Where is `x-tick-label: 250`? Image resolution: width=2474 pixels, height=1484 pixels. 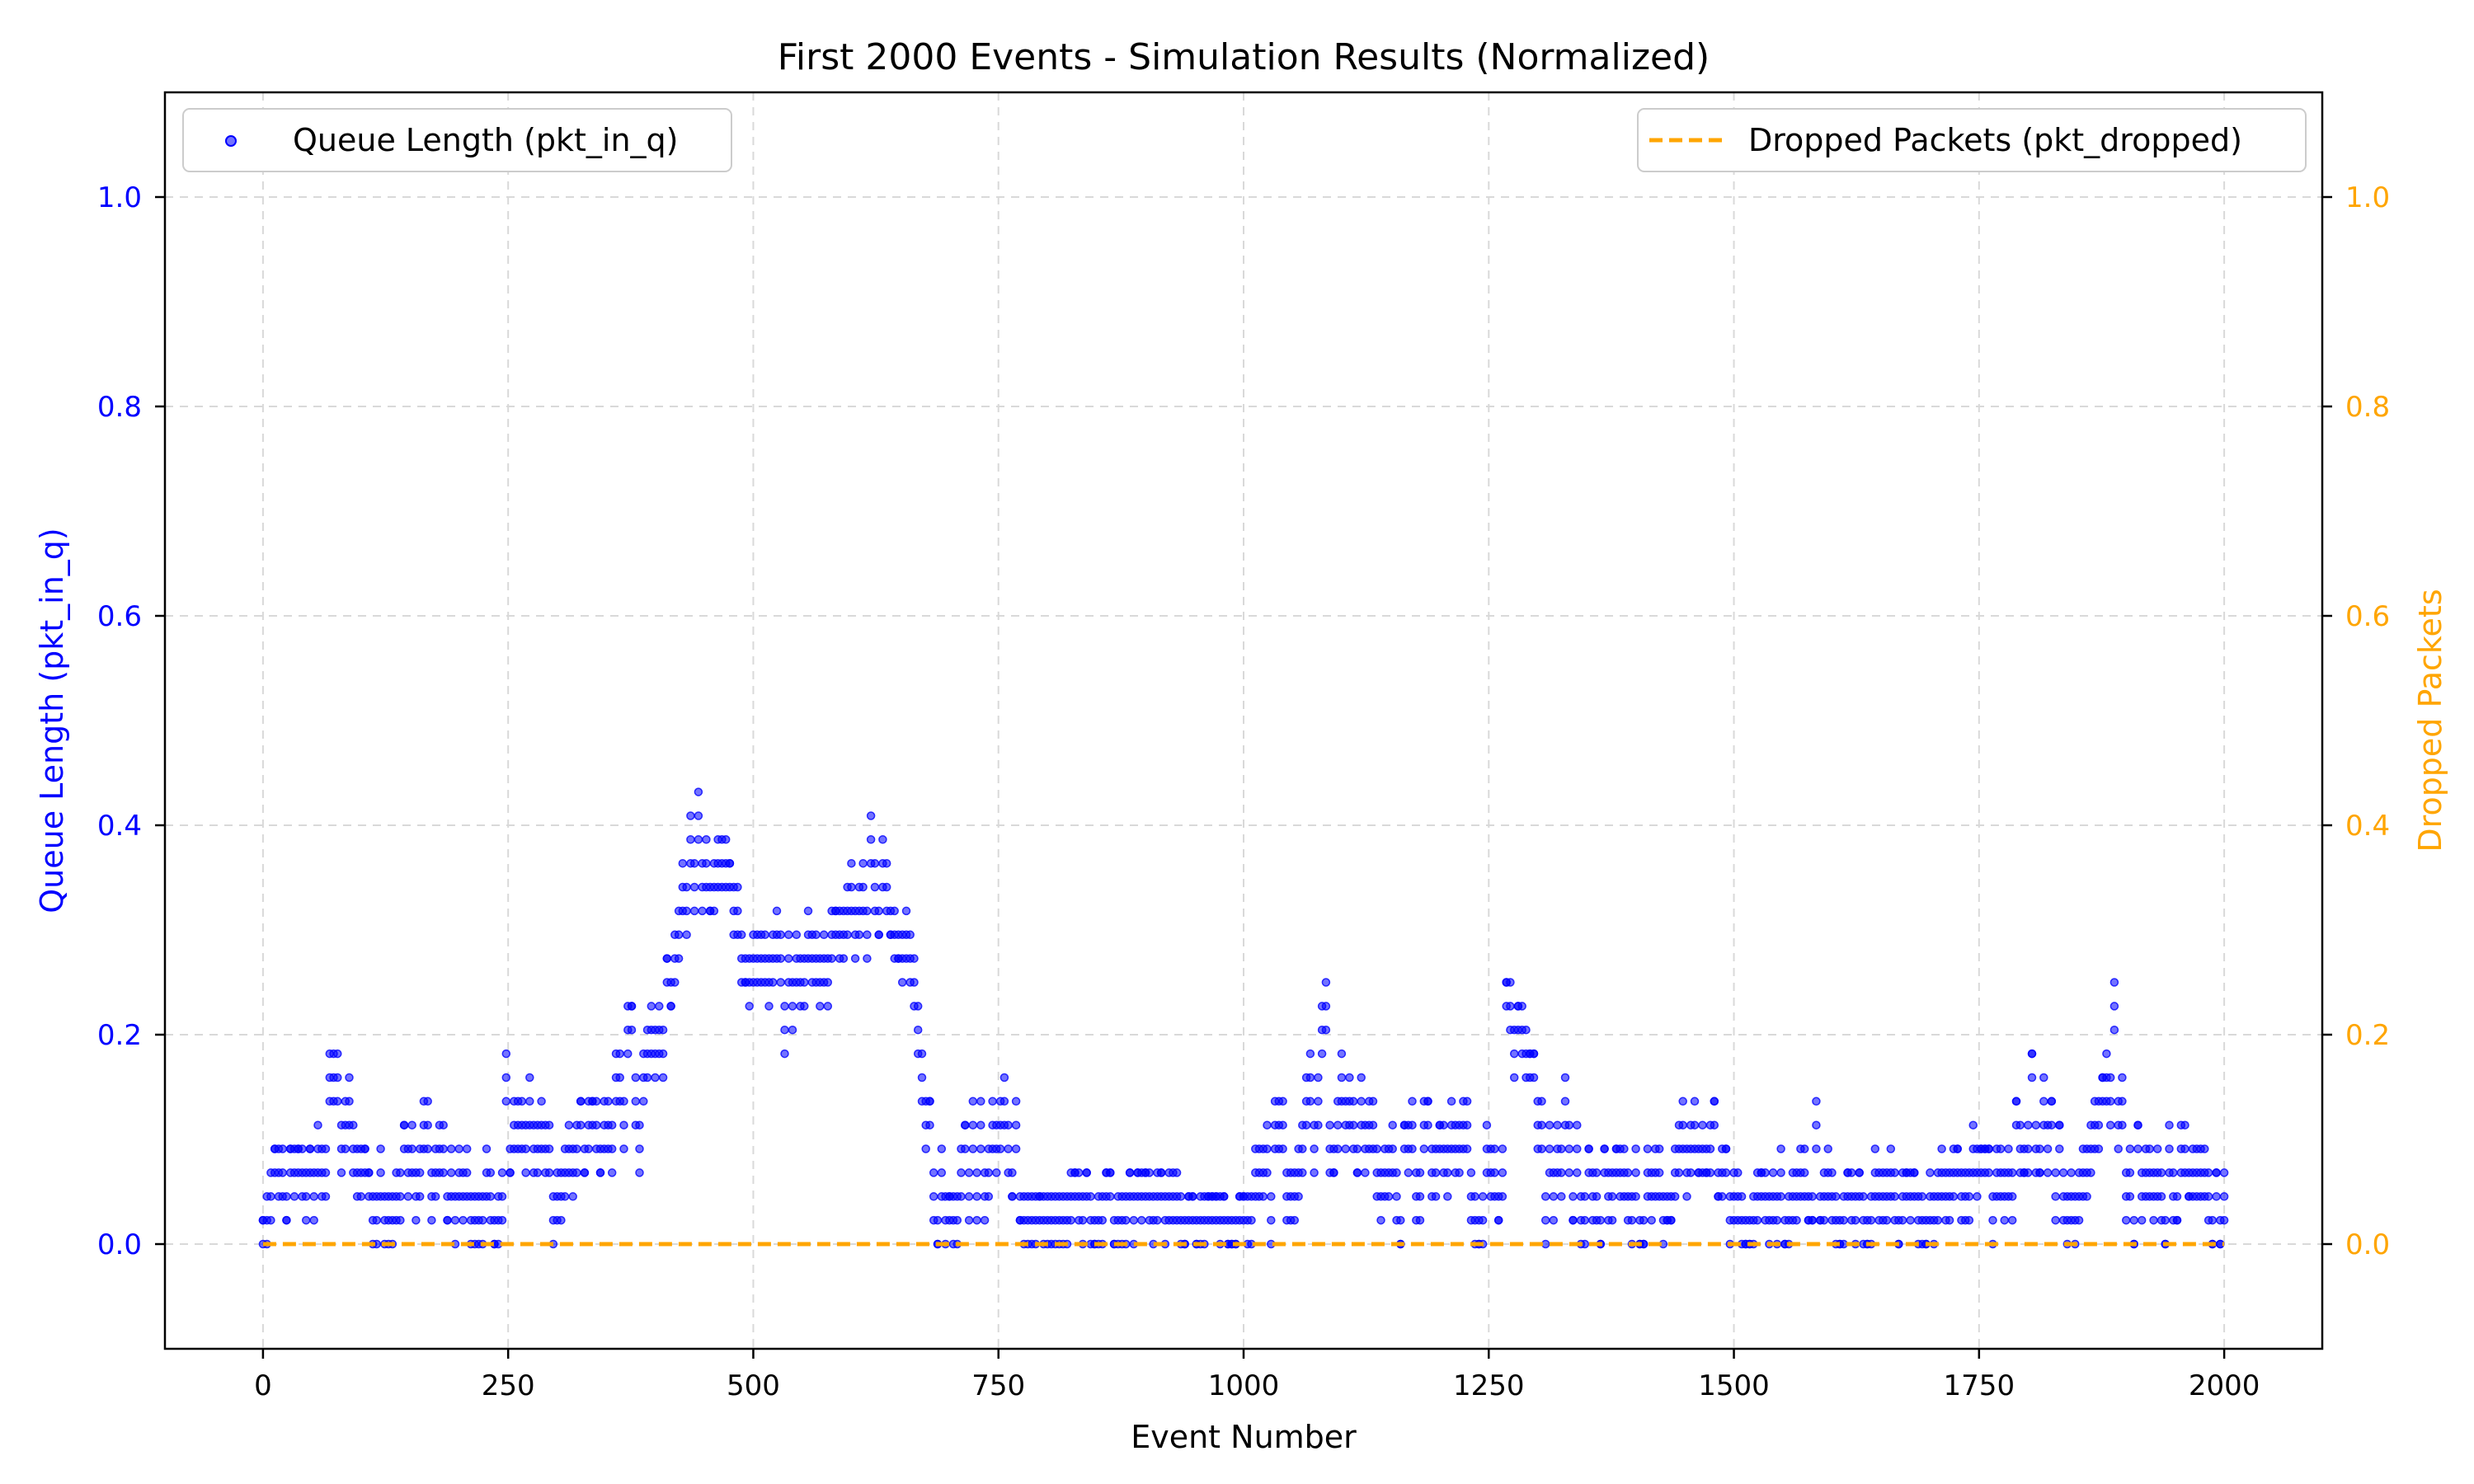
x-tick-label: 250 is located at coordinates (508, 1385).